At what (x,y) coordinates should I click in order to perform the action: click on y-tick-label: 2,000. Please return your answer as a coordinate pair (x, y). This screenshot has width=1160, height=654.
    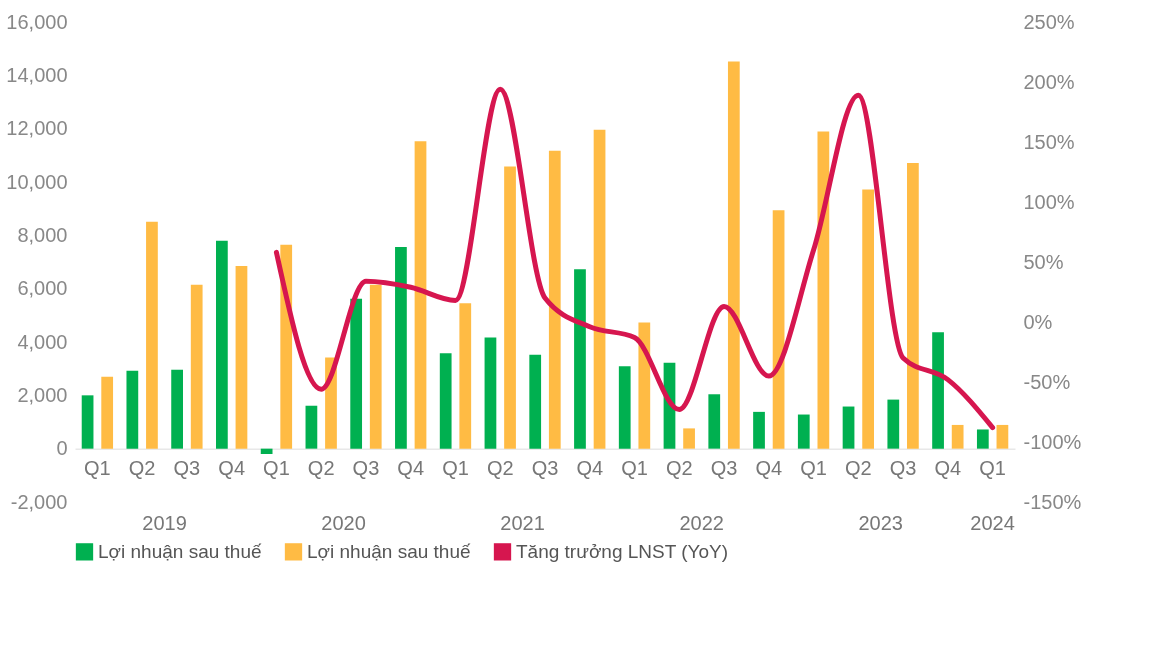
    Looking at the image, I should click on (42, 394).